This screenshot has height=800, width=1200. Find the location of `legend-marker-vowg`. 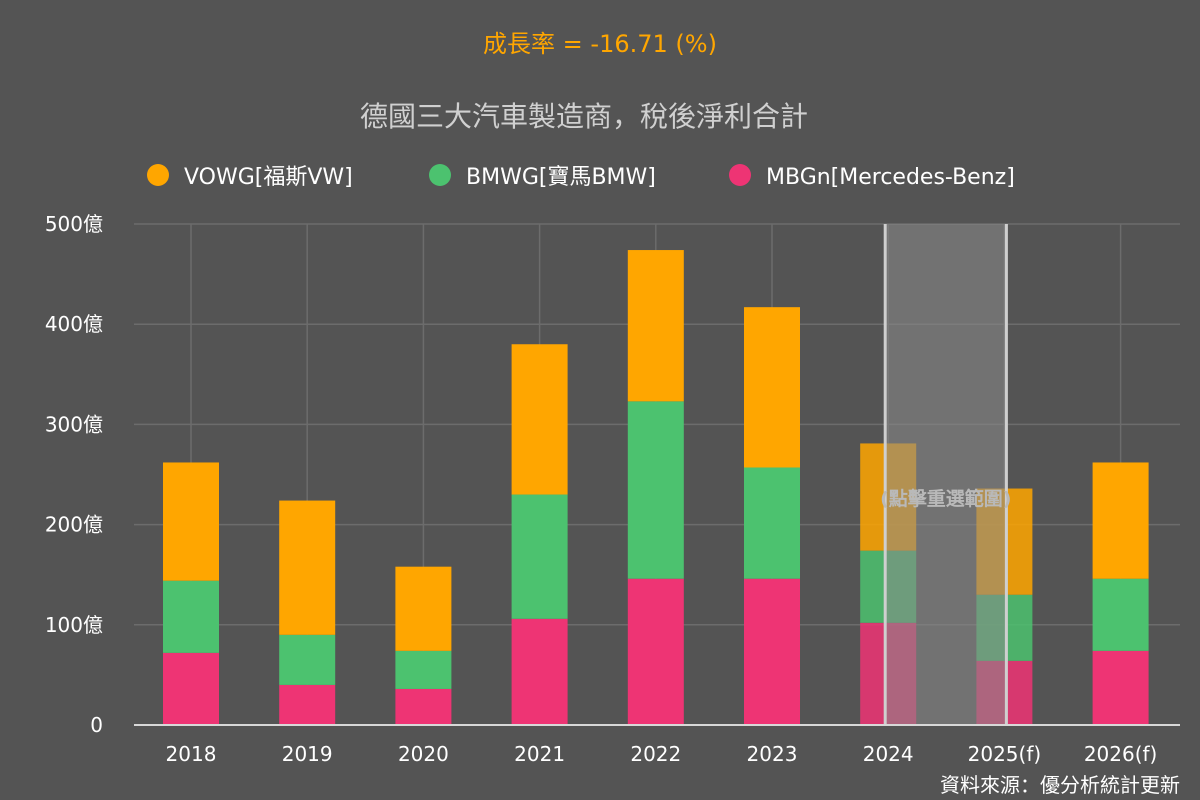

legend-marker-vowg is located at coordinates (158, 175).